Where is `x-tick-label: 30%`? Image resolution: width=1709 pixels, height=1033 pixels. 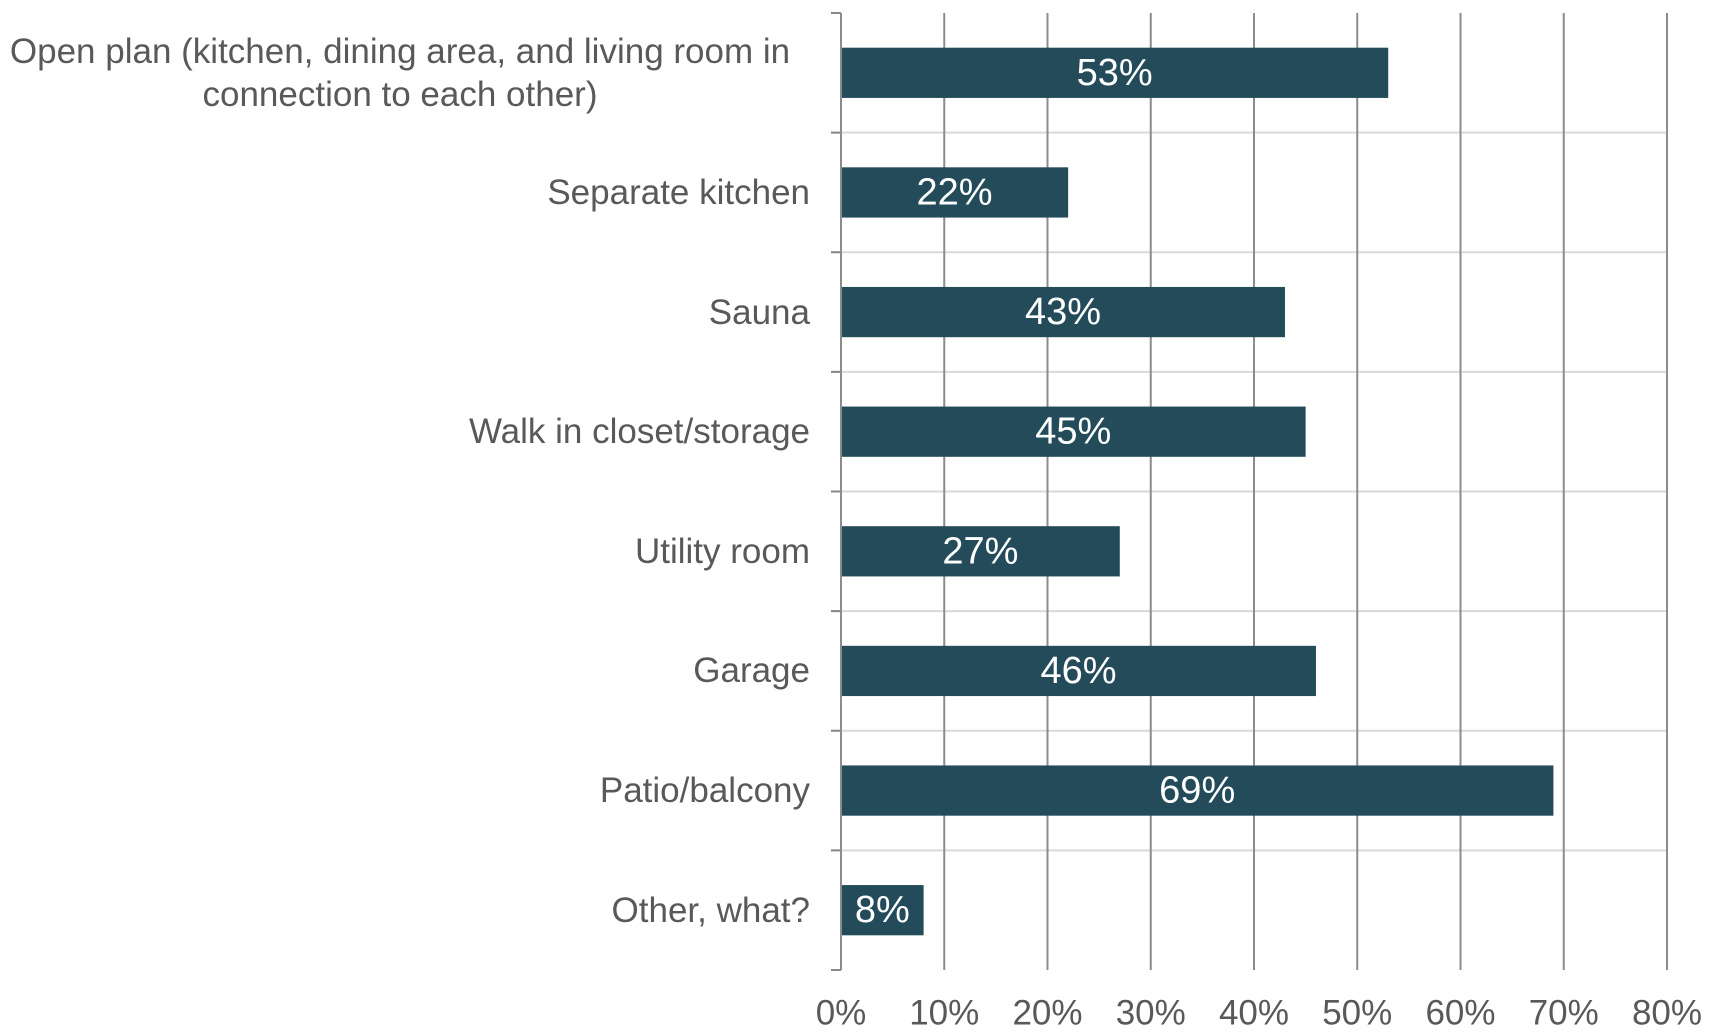 x-tick-label: 30% is located at coordinates (1151, 1012).